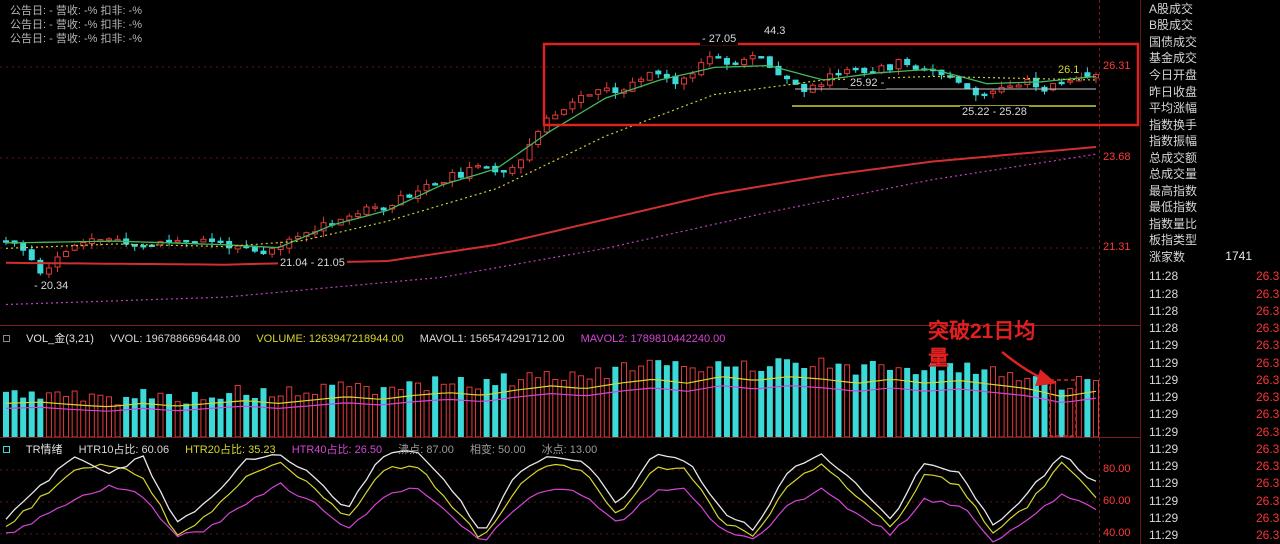 The image size is (1280, 544). What do you see at coordinates (1117, 157) in the screenshot?
I see `price-axis-label: 23.68` at bounding box center [1117, 157].